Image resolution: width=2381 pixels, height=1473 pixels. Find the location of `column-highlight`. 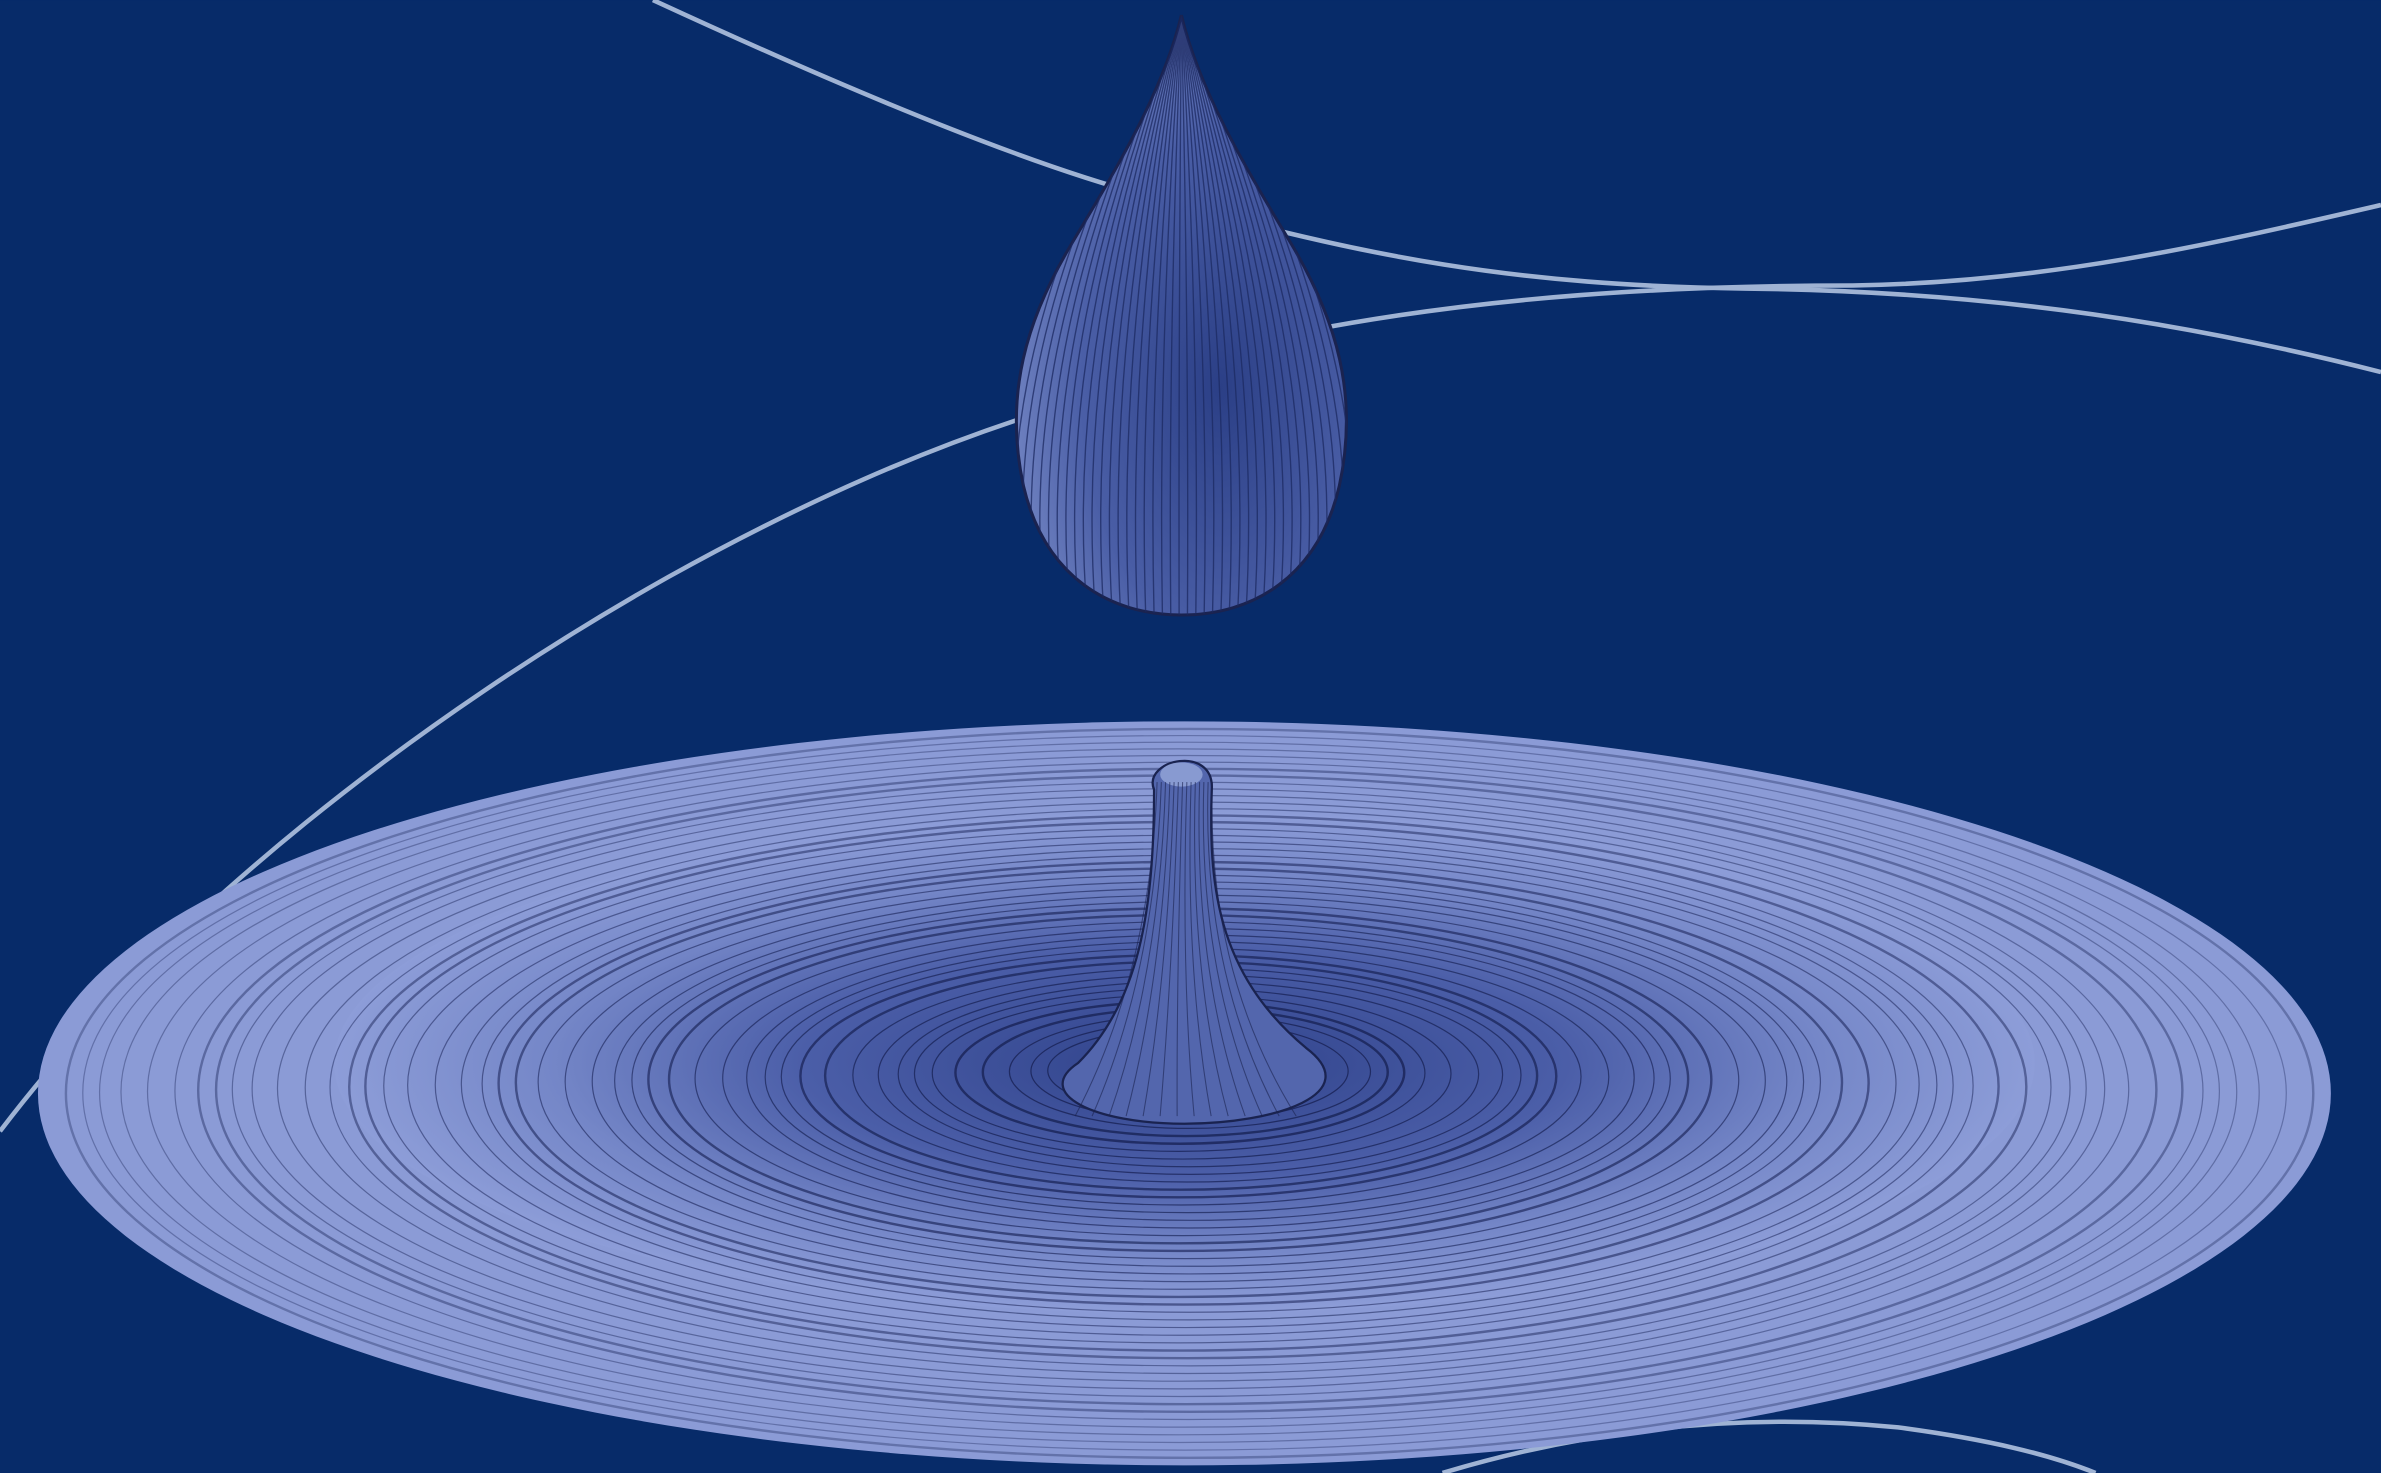

column-highlight is located at coordinates (1181, 774).